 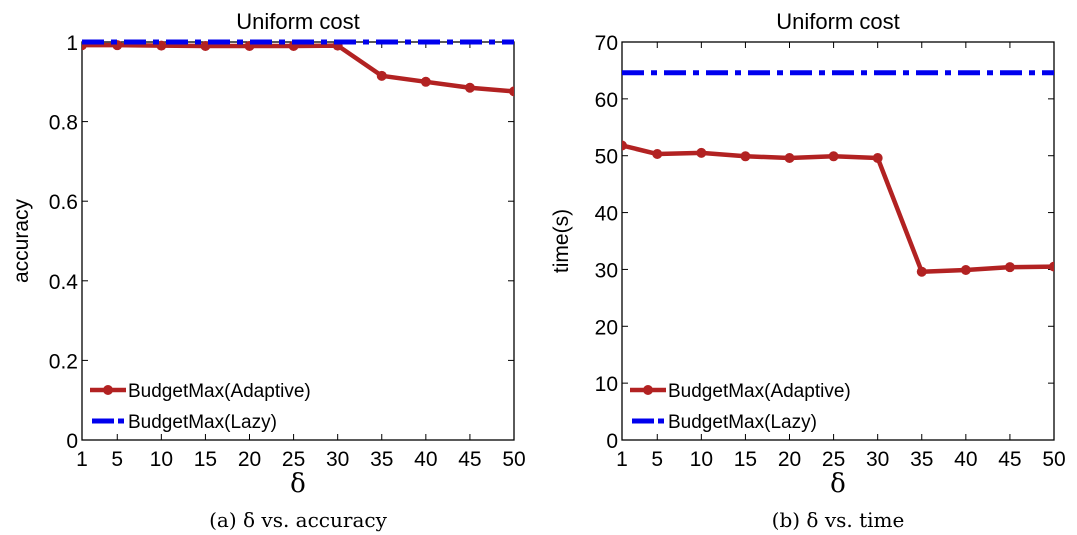 What do you see at coordinates (606, 327) in the screenshot?
I see `y-tick-label: 20` at bounding box center [606, 327].